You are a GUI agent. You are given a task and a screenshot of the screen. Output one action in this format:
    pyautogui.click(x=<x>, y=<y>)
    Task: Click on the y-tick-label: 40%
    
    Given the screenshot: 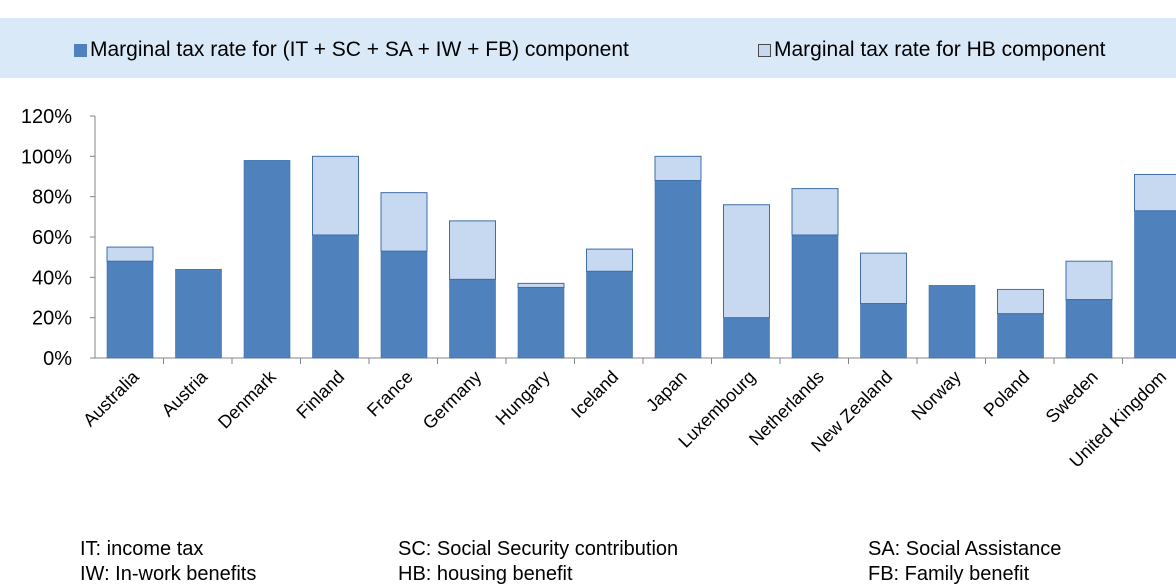 What is the action you would take?
    pyautogui.click(x=52, y=278)
    